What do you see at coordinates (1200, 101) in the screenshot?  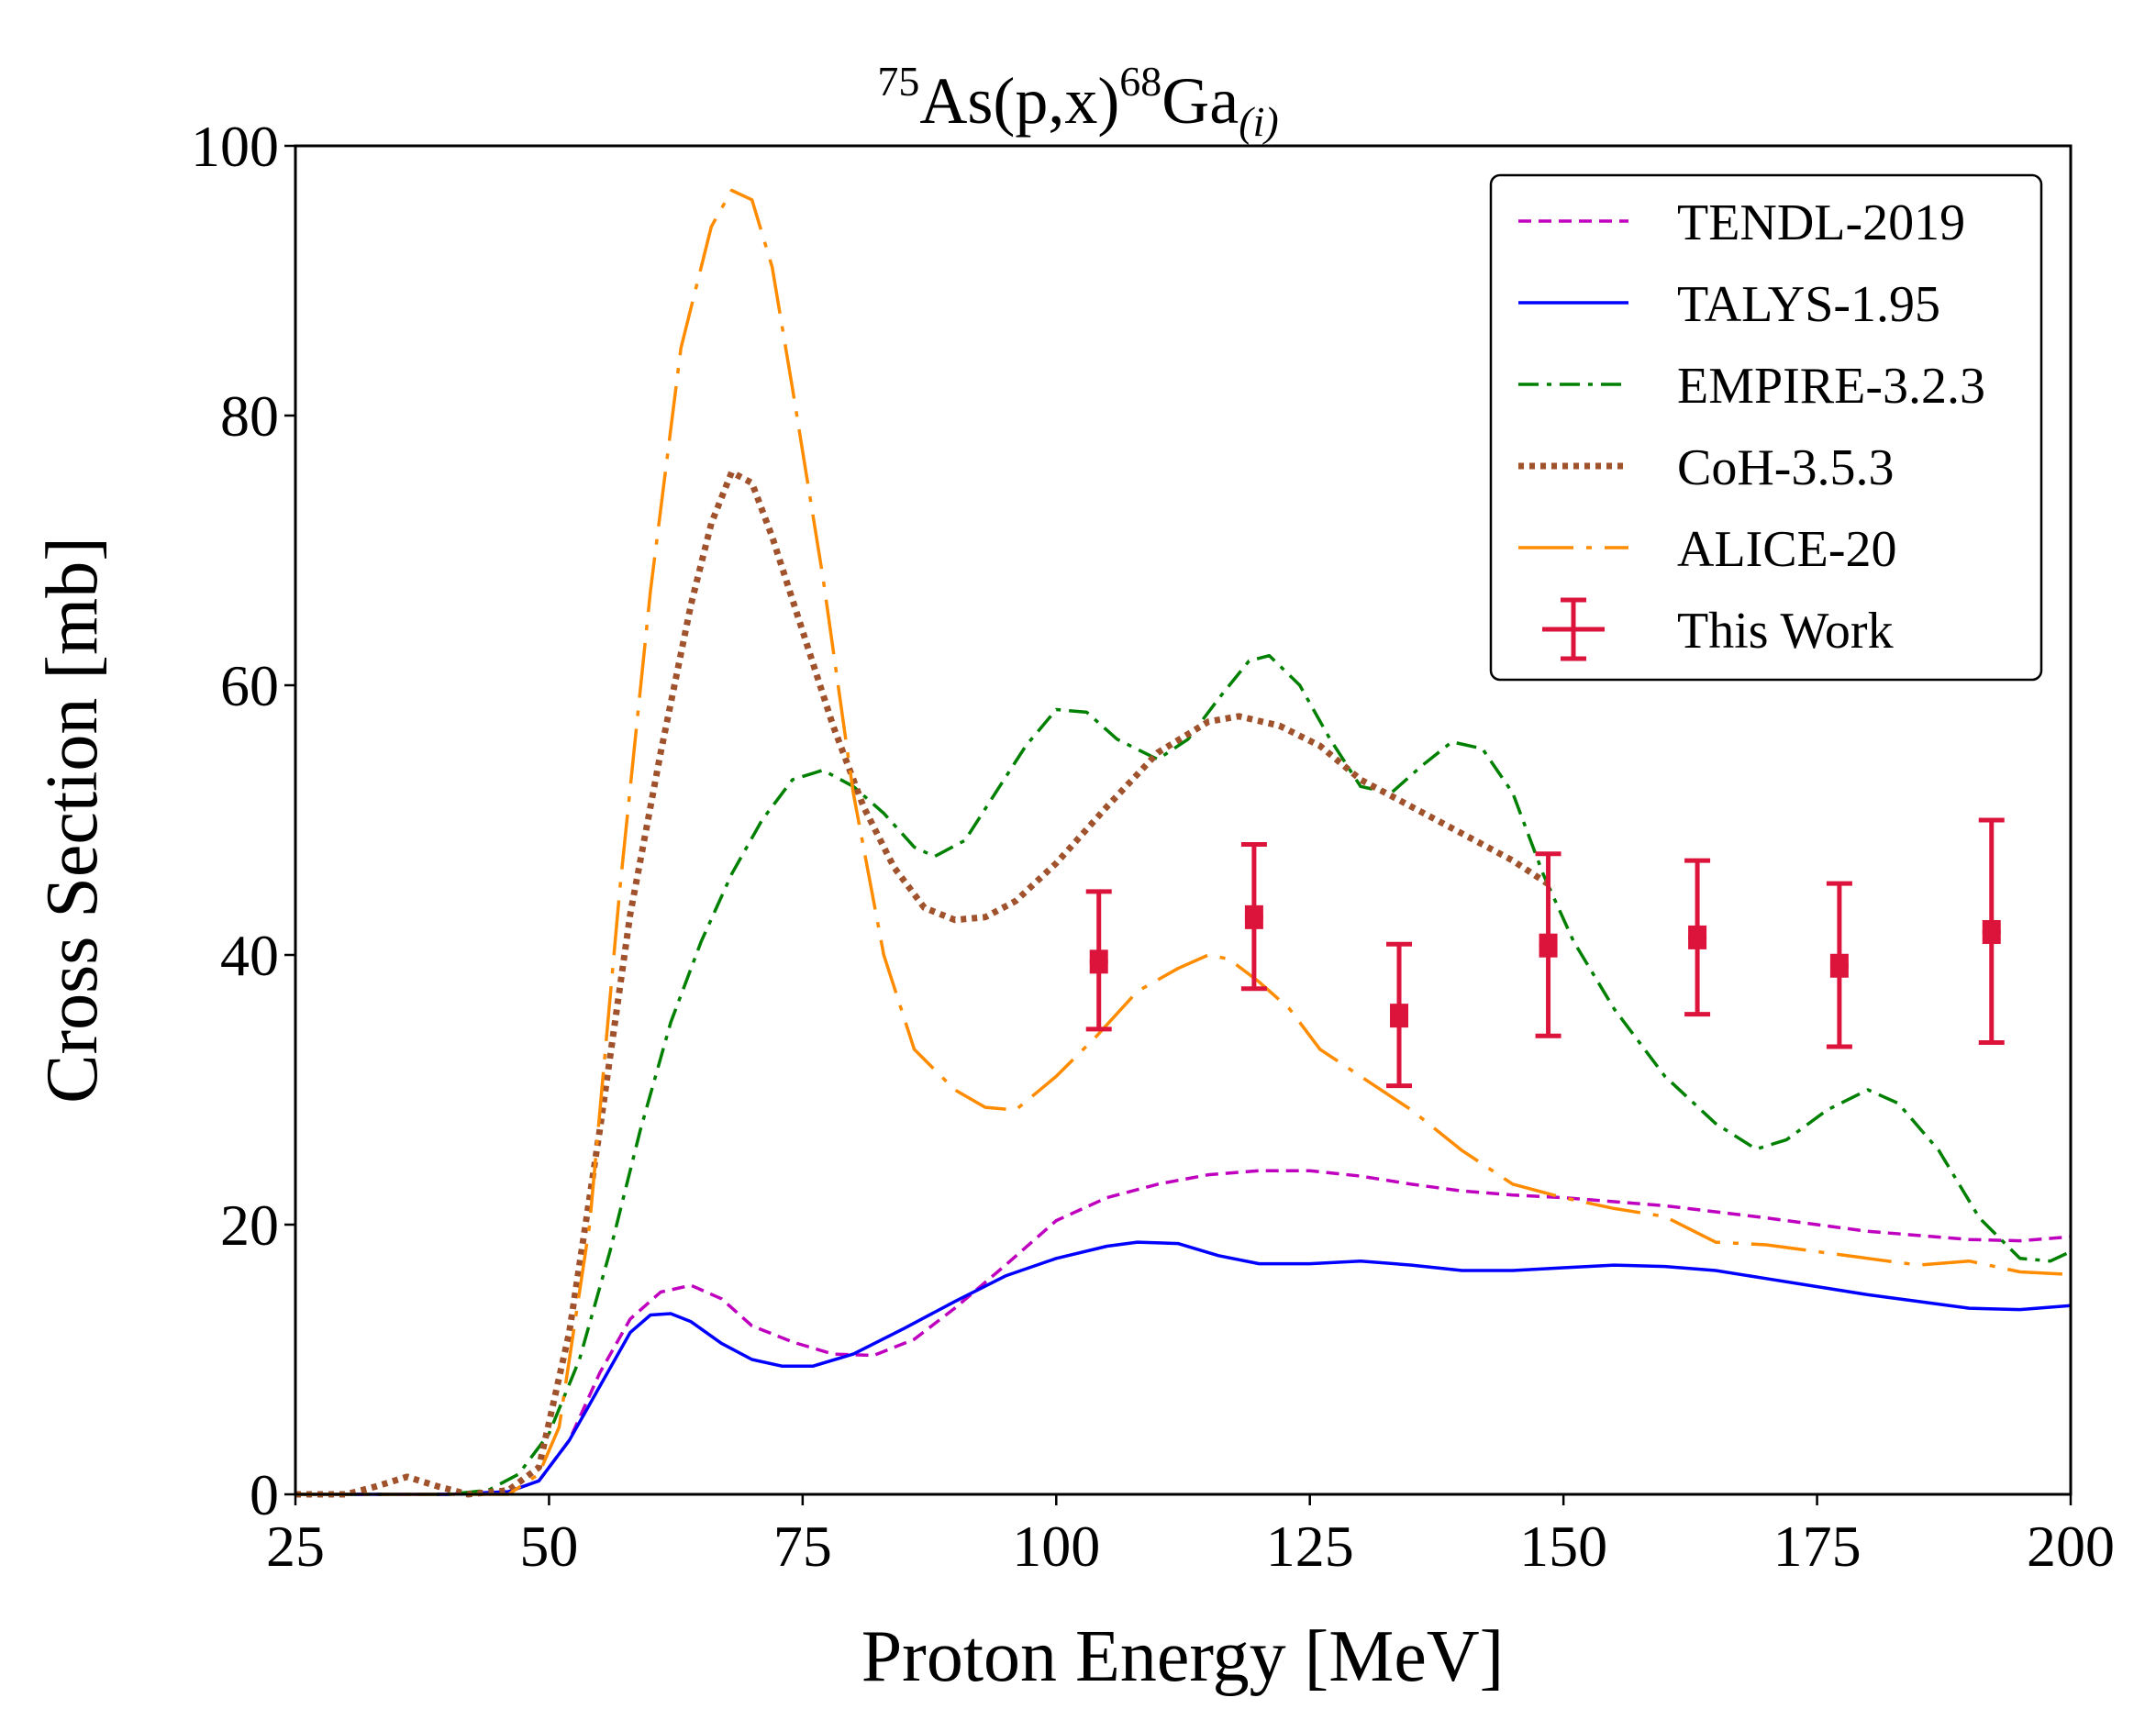 I see `title-product: Ga` at bounding box center [1200, 101].